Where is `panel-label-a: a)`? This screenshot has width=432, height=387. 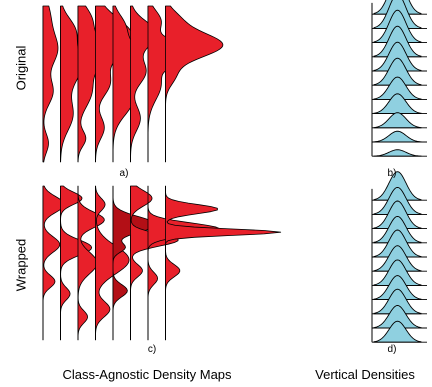
panel-label-a: a) is located at coordinates (124, 173).